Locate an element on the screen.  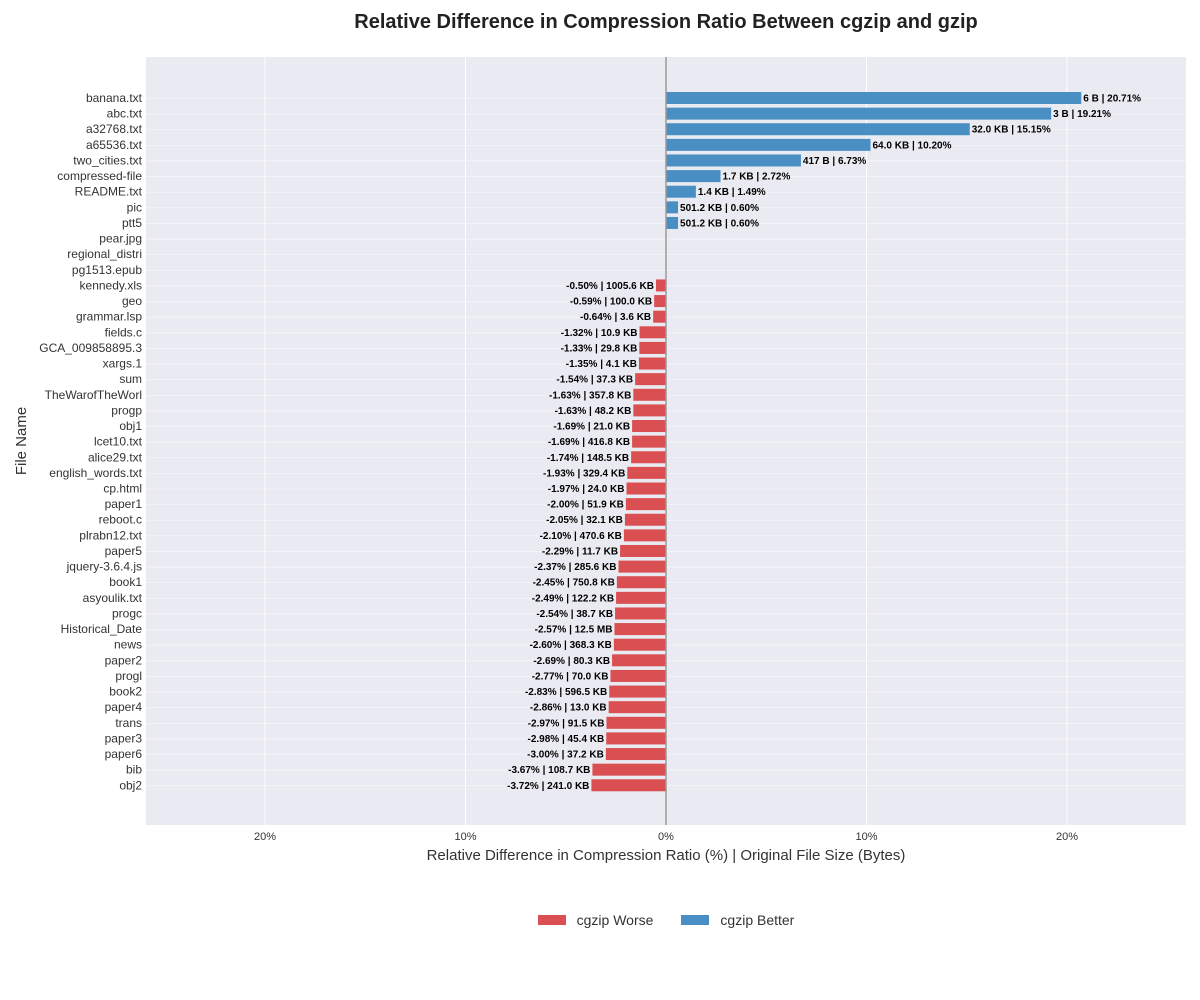
bar-data-label: -1.32% | 10.9 KB is located at coordinates (599, 333).